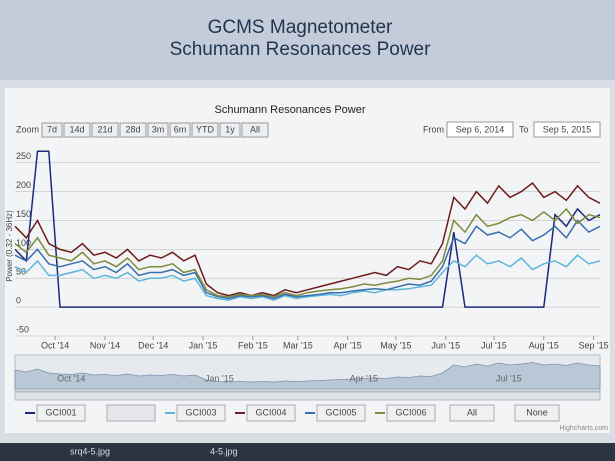 This screenshot has width=615, height=461. Describe the element at coordinates (433, 129) in the screenshot. I see `from-label: From` at that location.